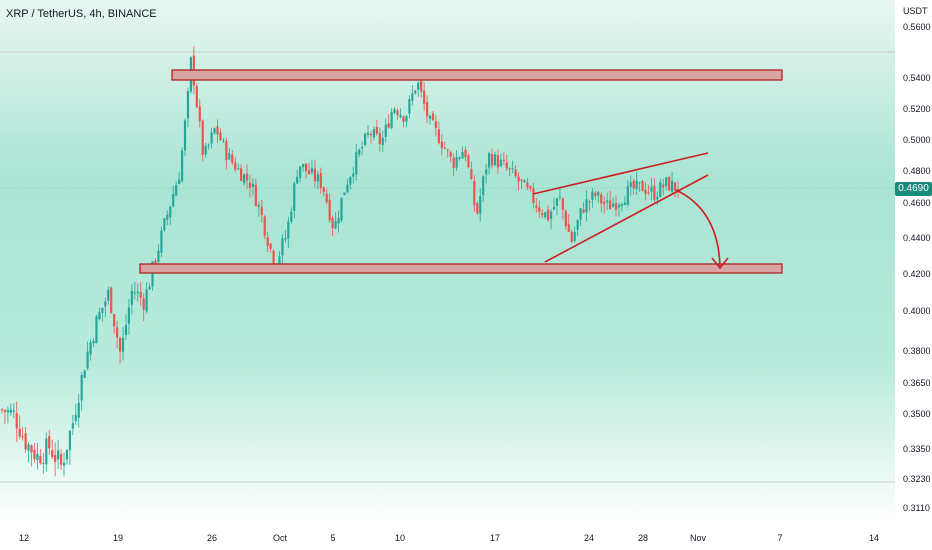  I want to click on axis-unit: USDT, so click(915, 11).